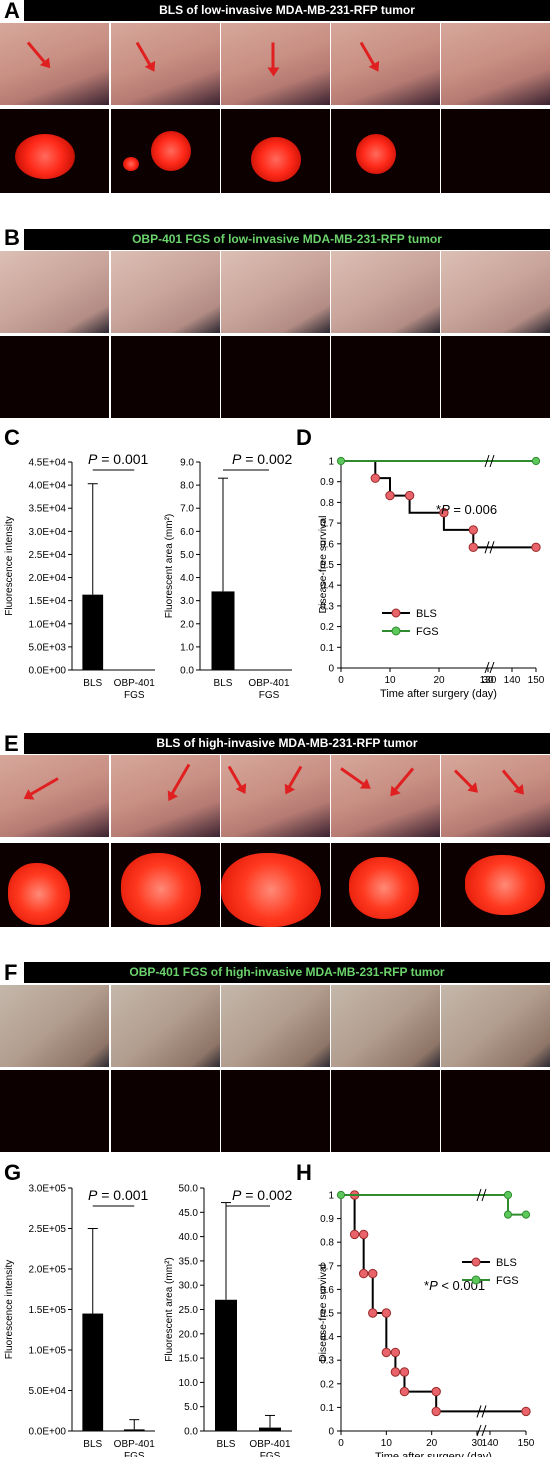 This screenshot has height=1457, width=550. Describe the element at coordinates (11, 743) in the screenshot. I see `panel-letter-e: E` at that location.